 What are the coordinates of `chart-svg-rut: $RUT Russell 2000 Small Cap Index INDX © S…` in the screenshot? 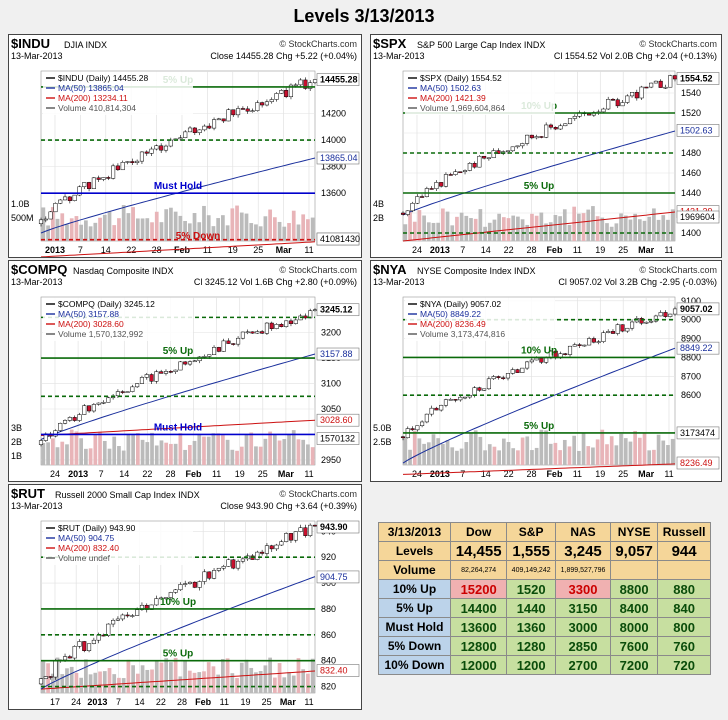 It's located at (185, 596).